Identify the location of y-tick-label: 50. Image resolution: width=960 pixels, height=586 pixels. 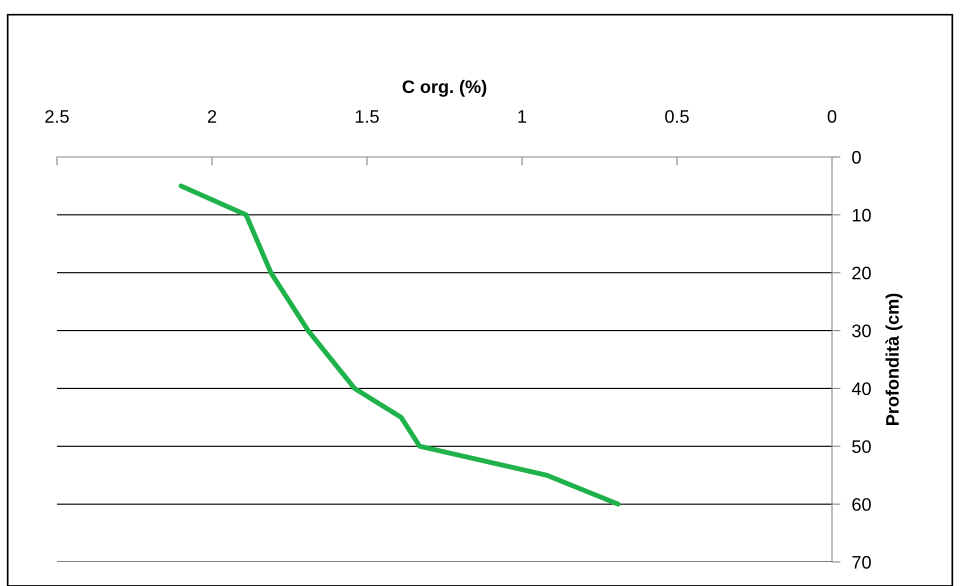
(861, 447).